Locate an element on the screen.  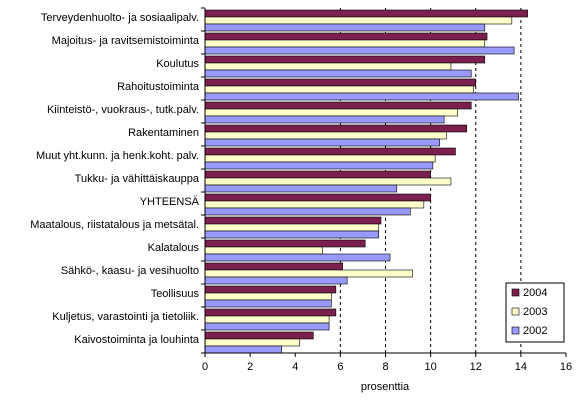
category-label: Kalatalous is located at coordinates (174, 248).